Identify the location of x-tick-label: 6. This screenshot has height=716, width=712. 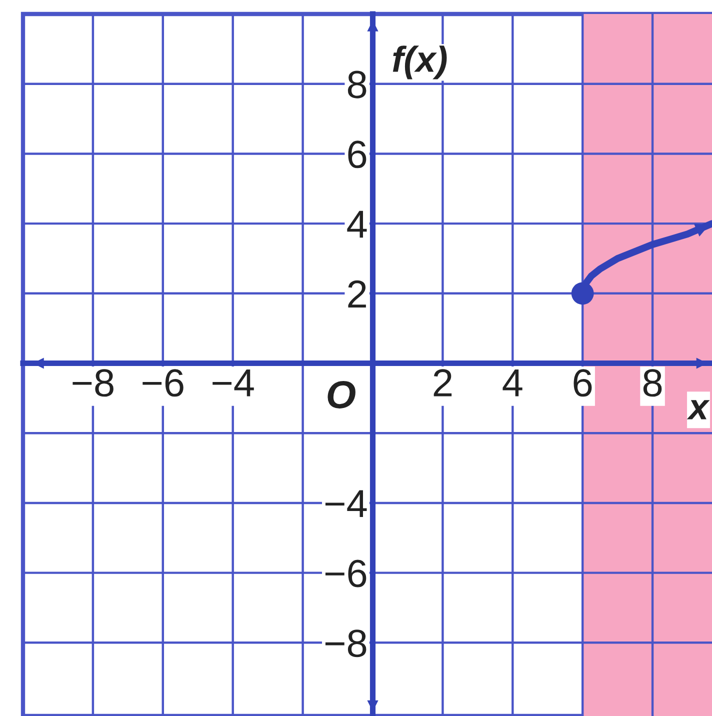
(583, 383).